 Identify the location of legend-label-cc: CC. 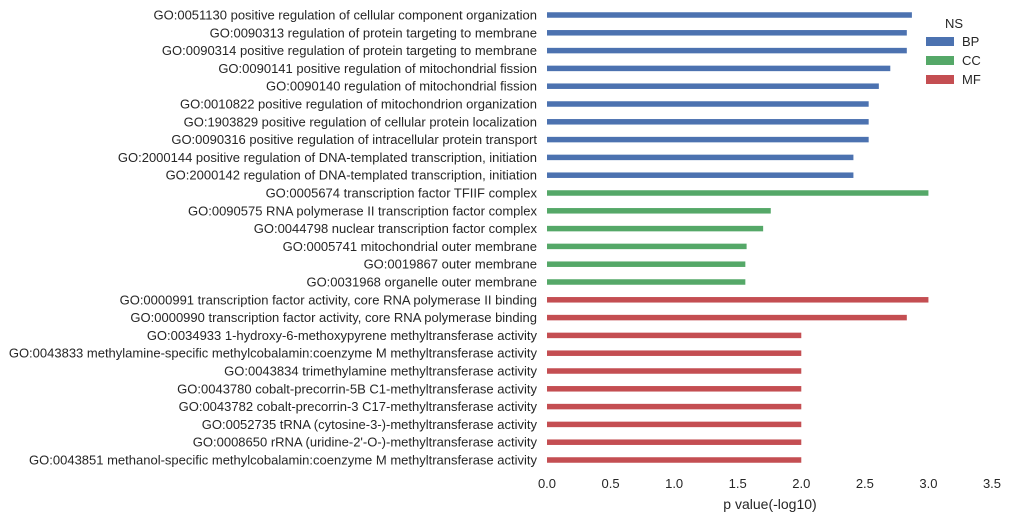
(971, 60).